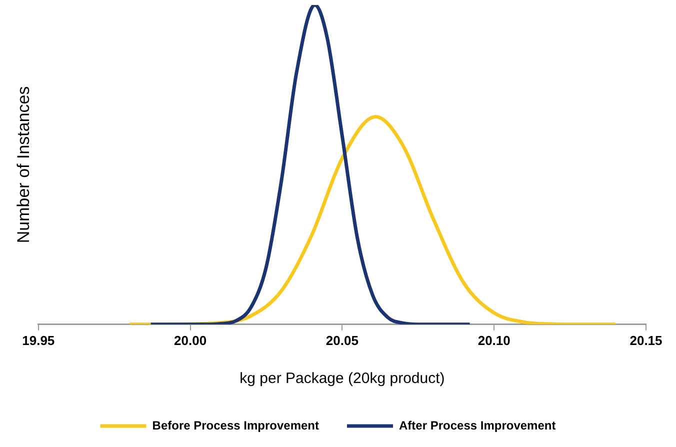  Describe the element at coordinates (23, 165) in the screenshot. I see `y-axis-title: Number of Instances` at that location.